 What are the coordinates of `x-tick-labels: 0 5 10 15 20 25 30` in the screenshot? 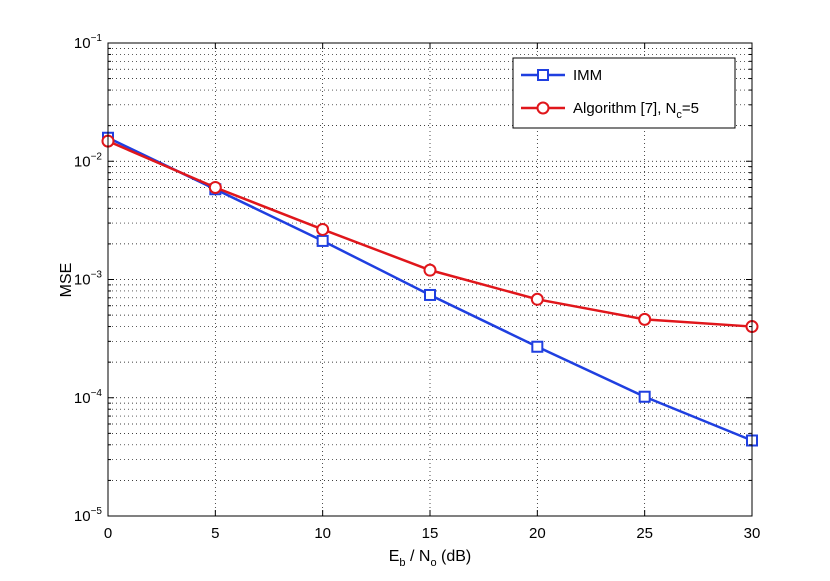 It's located at (432, 533).